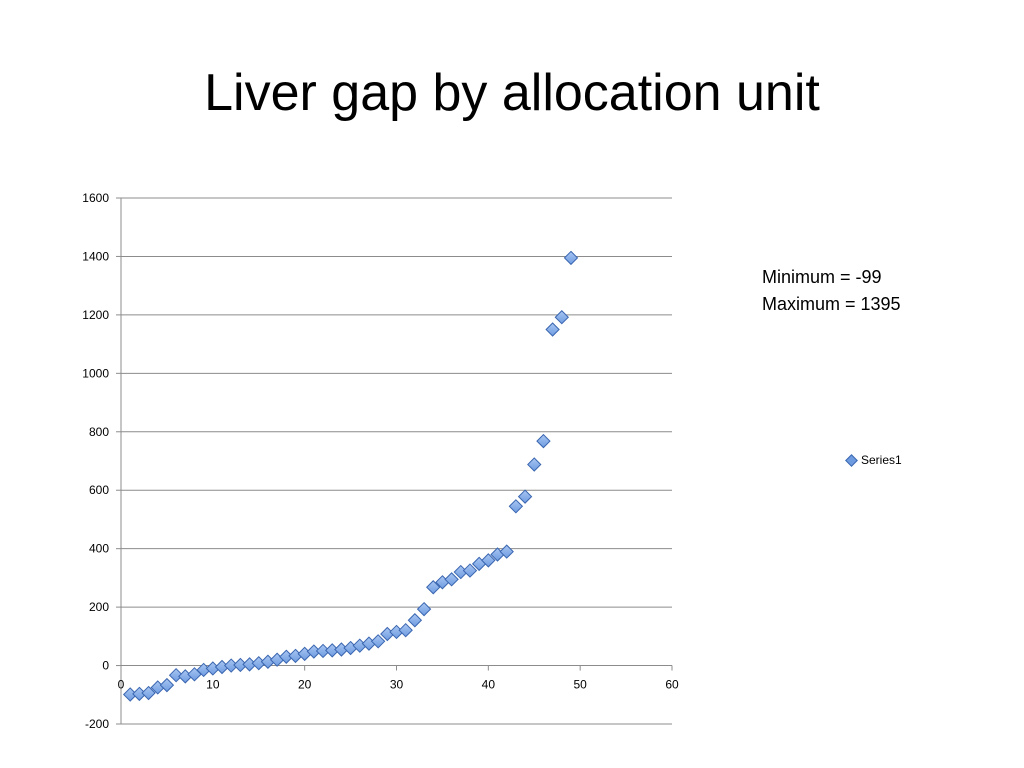  I want to click on legend: Series1, so click(873, 460).